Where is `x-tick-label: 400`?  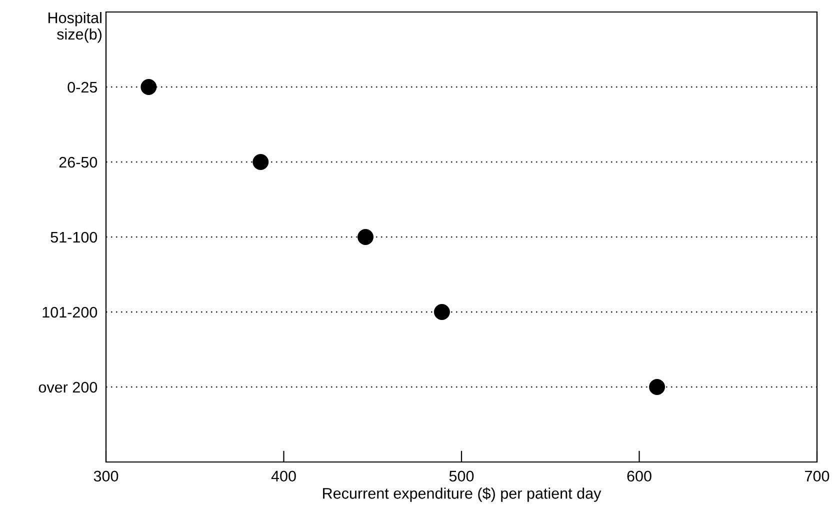
x-tick-label: 400 is located at coordinates (283, 476).